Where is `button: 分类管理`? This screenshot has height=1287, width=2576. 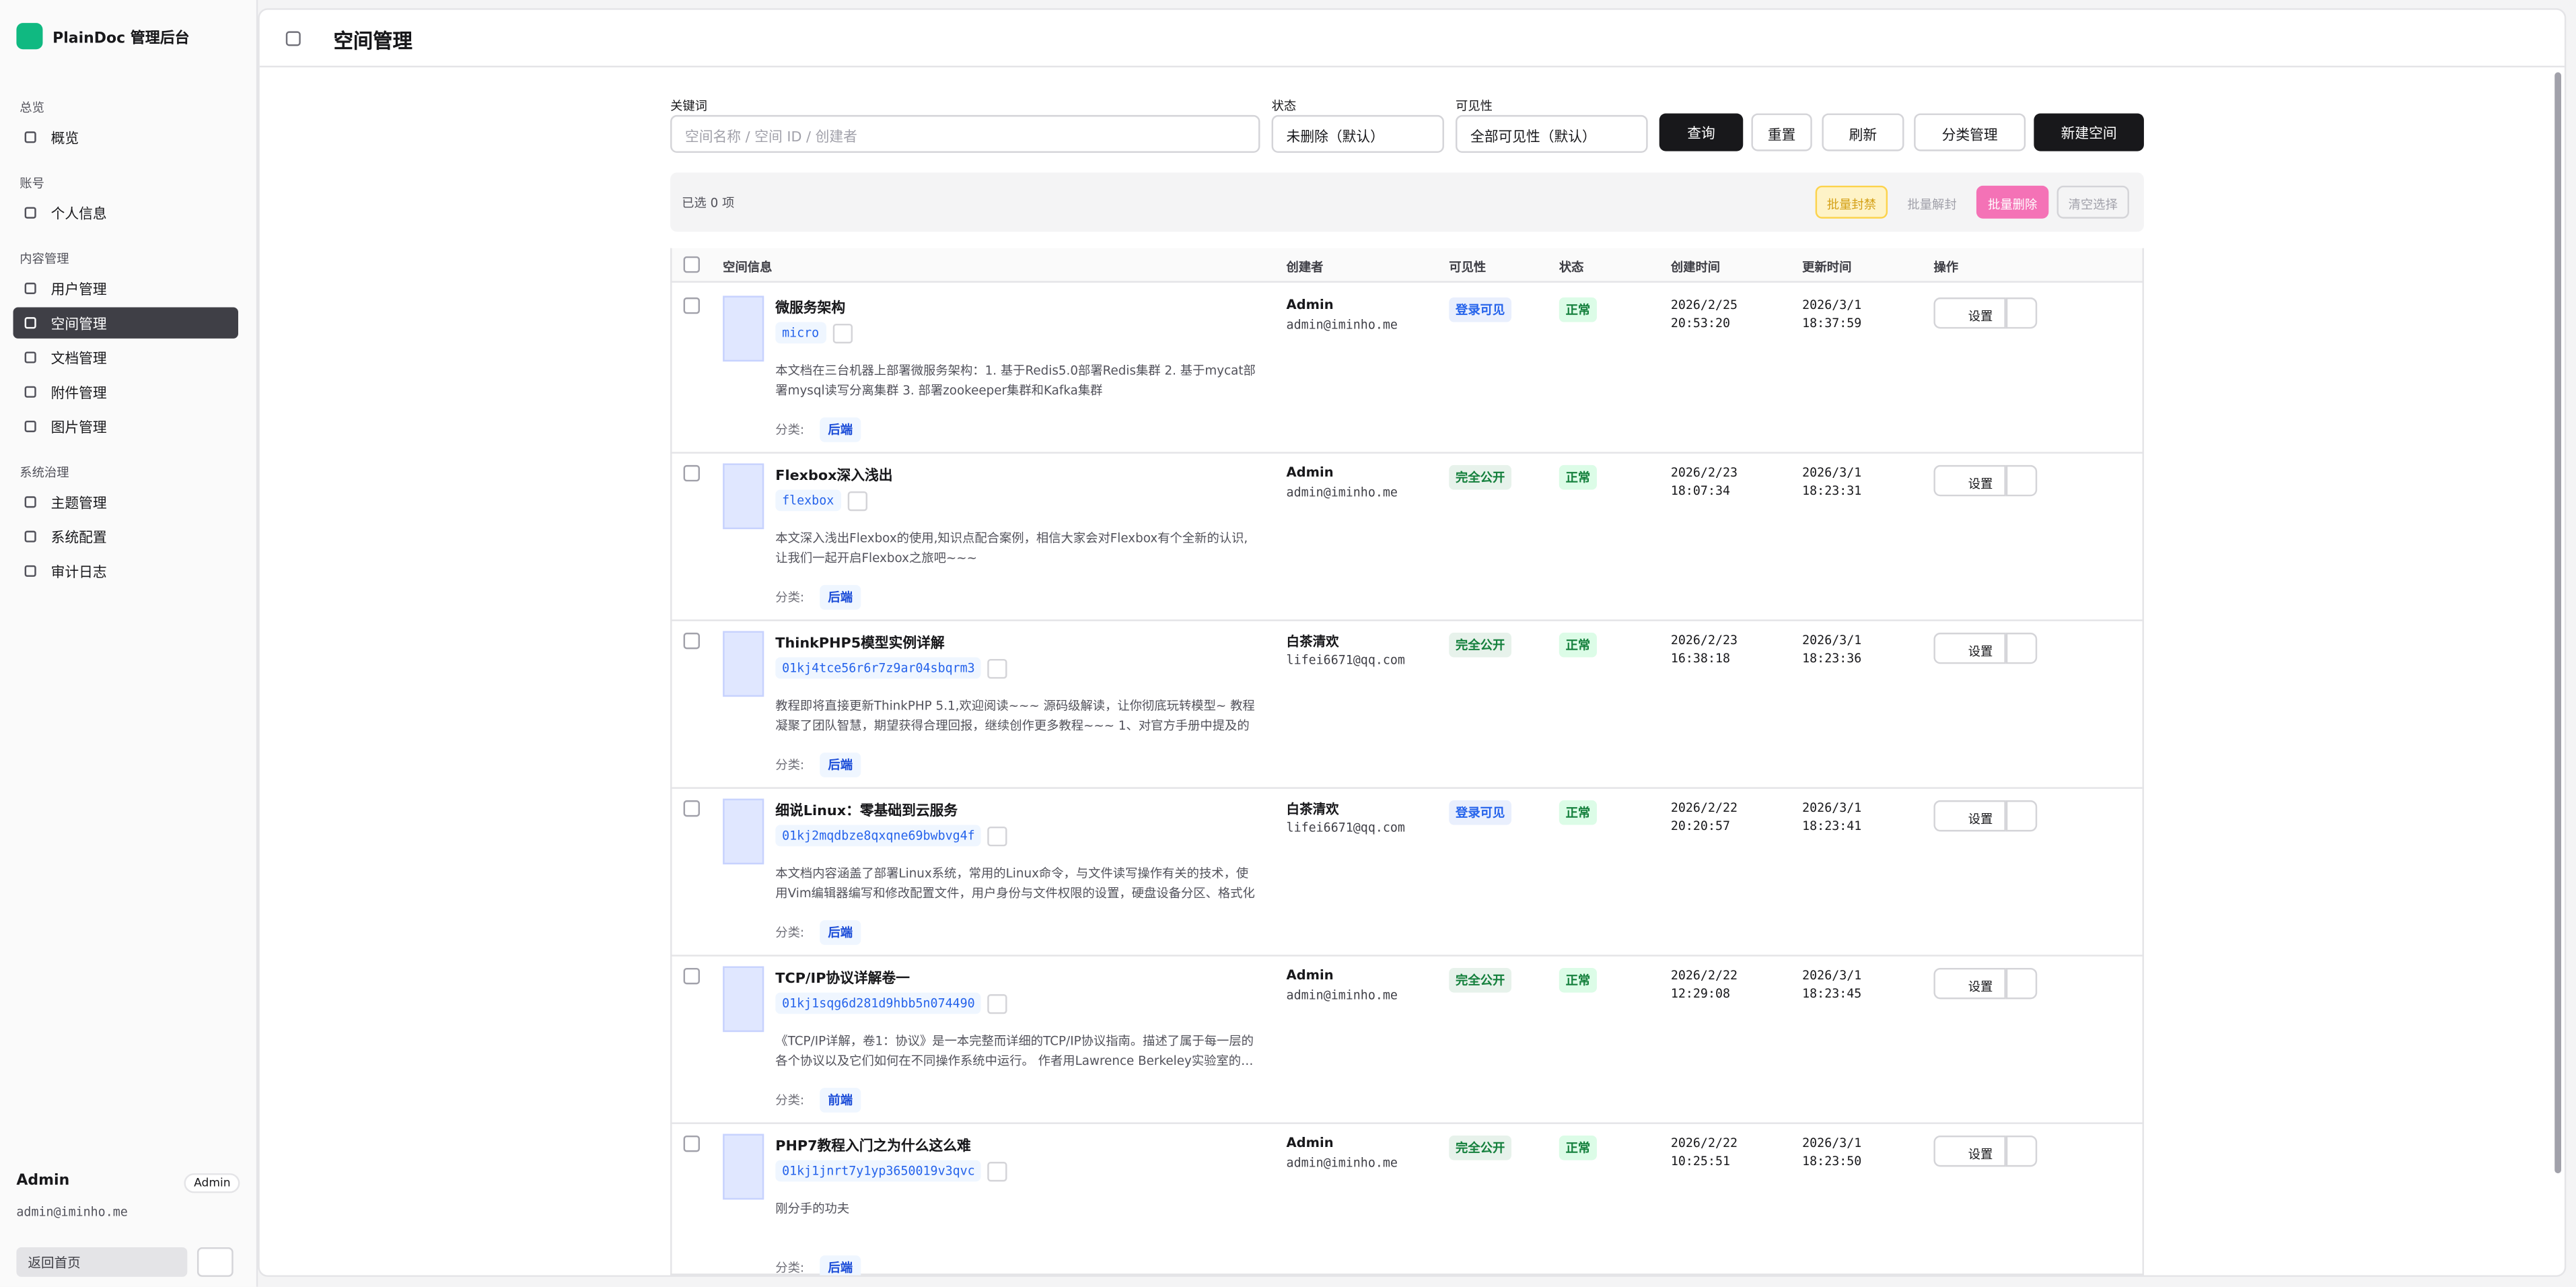
button: 分类管理 is located at coordinates (1970, 132).